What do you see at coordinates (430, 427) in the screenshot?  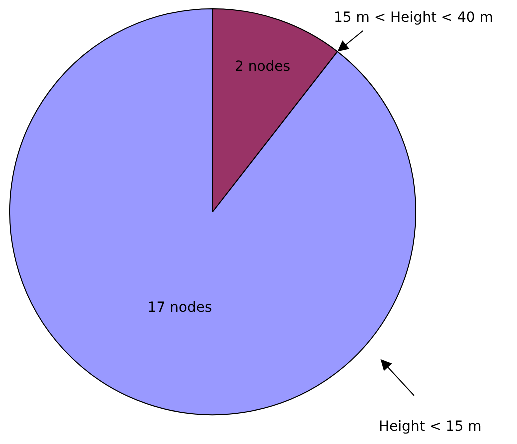 I see `slice-label: Height < 15 m` at bounding box center [430, 427].